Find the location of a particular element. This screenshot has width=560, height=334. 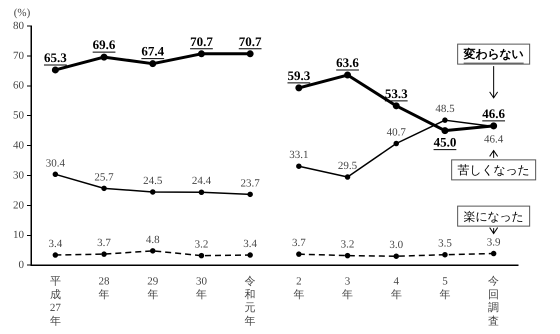

data-label: 48.5 is located at coordinates (445, 109).